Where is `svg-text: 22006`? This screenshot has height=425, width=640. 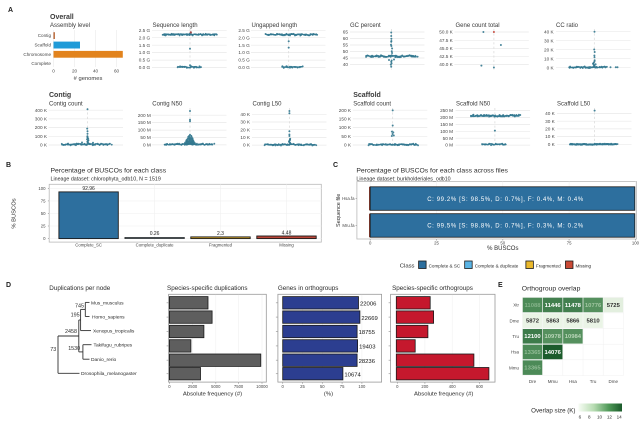 svg-text: 22006 is located at coordinates (368, 305).